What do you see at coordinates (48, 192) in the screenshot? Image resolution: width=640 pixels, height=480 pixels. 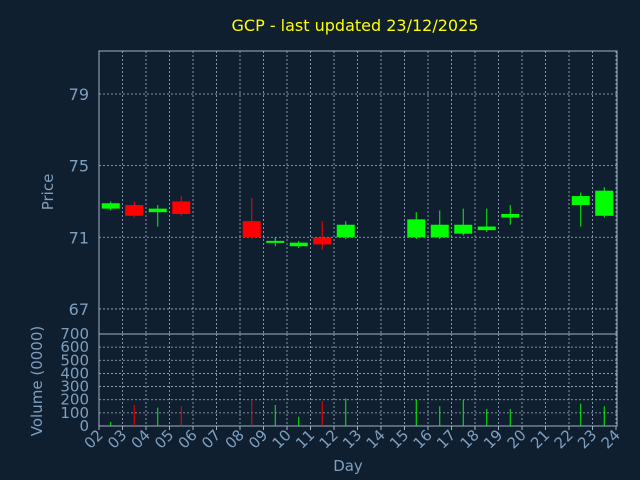 I see `price-axis-label: Price` at bounding box center [48, 192].